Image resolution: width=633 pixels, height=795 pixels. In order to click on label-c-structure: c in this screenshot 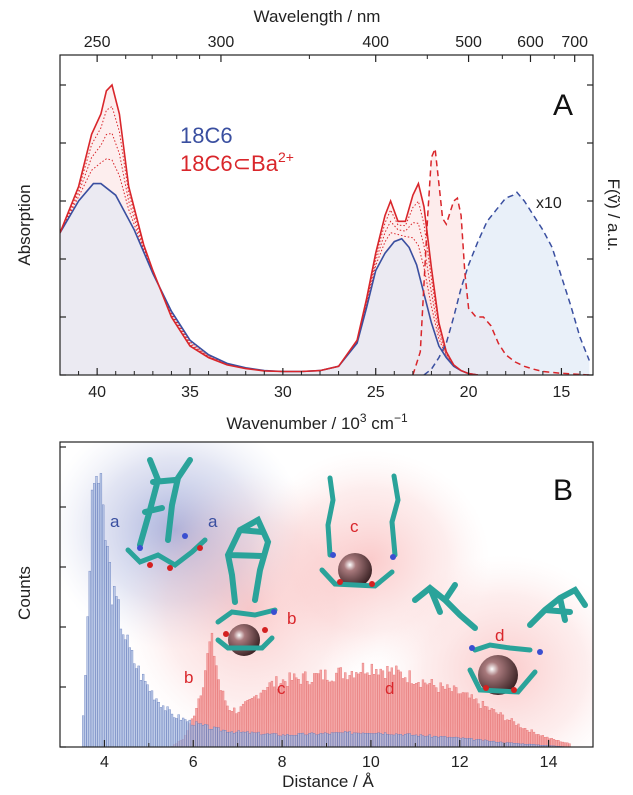, I will do `click(354, 526)`.